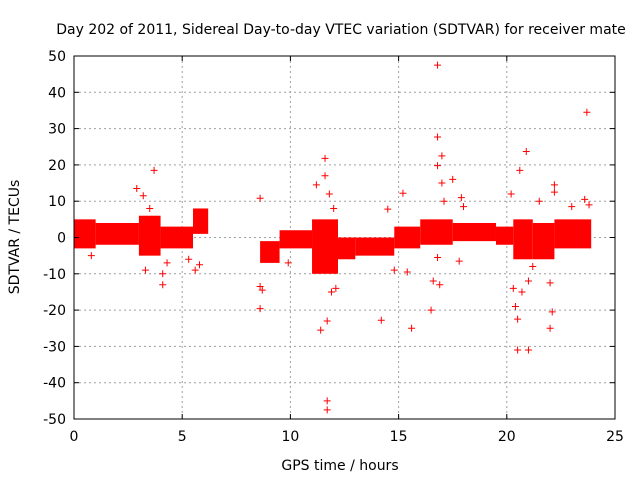  I want to click on x-tick-label: 20, so click(507, 437).